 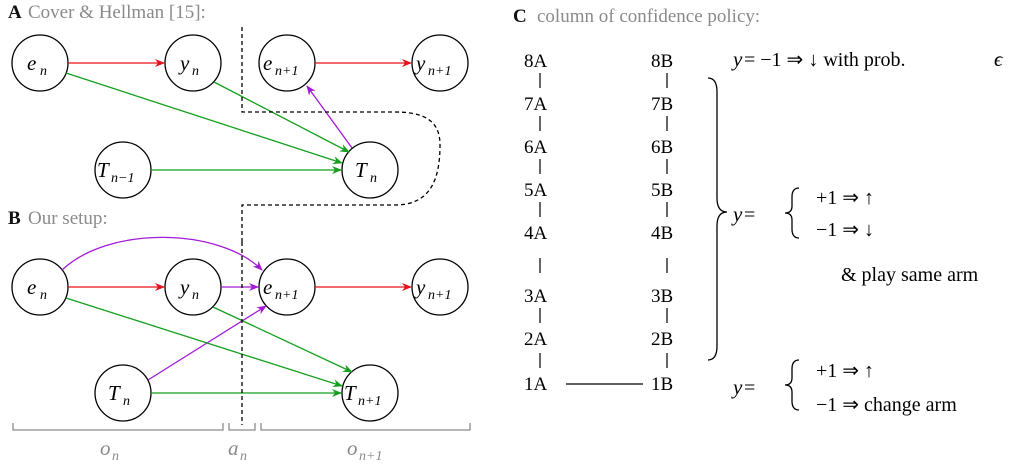 What do you see at coordinates (662, 233) in the screenshot?
I see `state-4b: 4B` at bounding box center [662, 233].